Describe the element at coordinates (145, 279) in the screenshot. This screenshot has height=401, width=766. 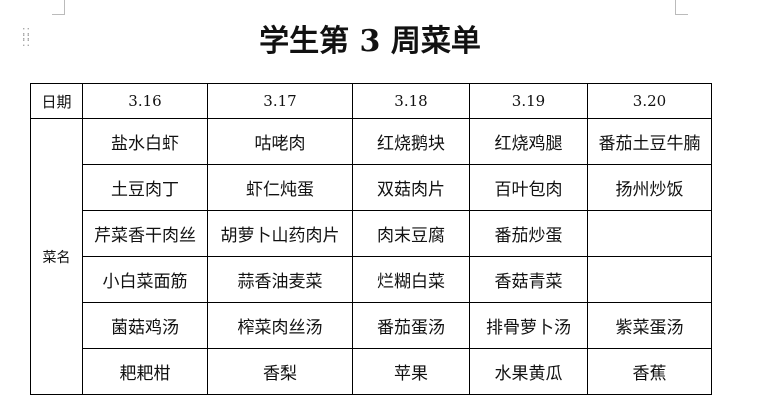
I see `dish-cell: 小白菜面筋` at that location.